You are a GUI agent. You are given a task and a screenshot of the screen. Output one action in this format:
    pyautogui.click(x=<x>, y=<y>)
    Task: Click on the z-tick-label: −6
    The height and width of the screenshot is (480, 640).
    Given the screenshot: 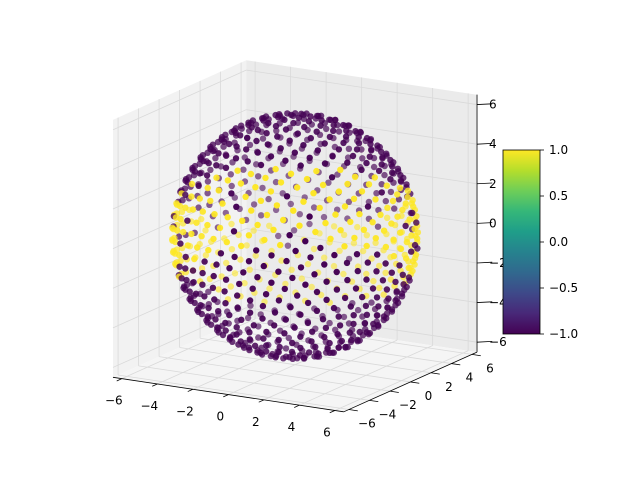 What is the action you would take?
    pyautogui.click(x=498, y=342)
    